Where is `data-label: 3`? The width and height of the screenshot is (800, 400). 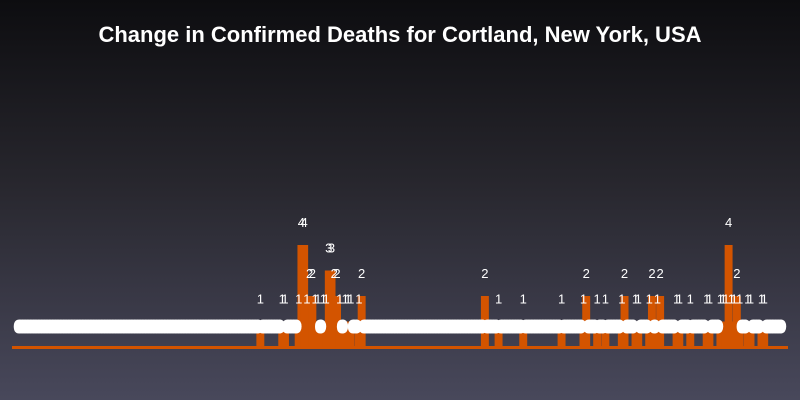
data-label: 3 is located at coordinates (328, 248).